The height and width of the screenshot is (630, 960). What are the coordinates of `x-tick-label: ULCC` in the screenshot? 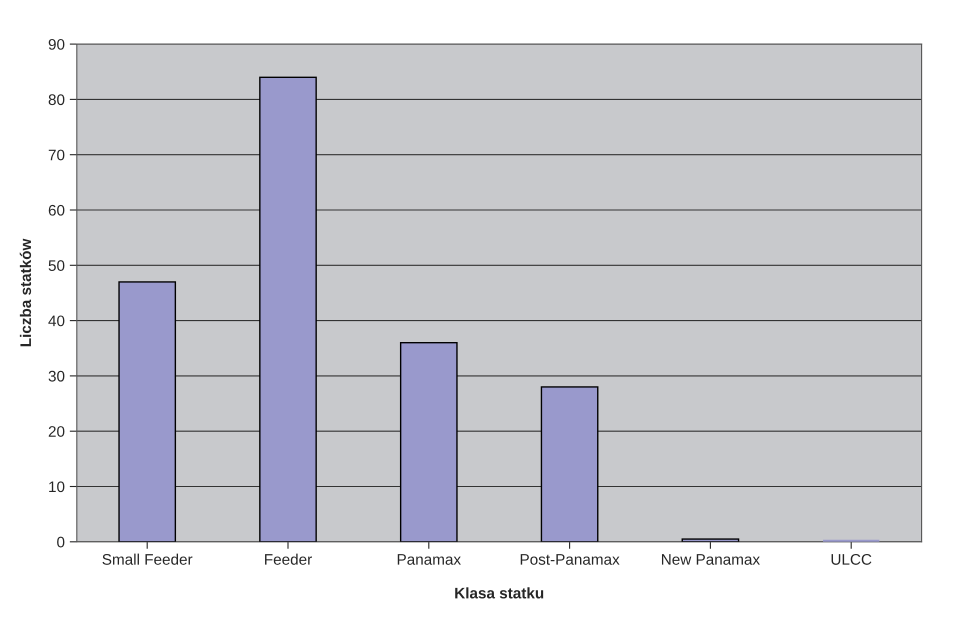 It's located at (852, 559).